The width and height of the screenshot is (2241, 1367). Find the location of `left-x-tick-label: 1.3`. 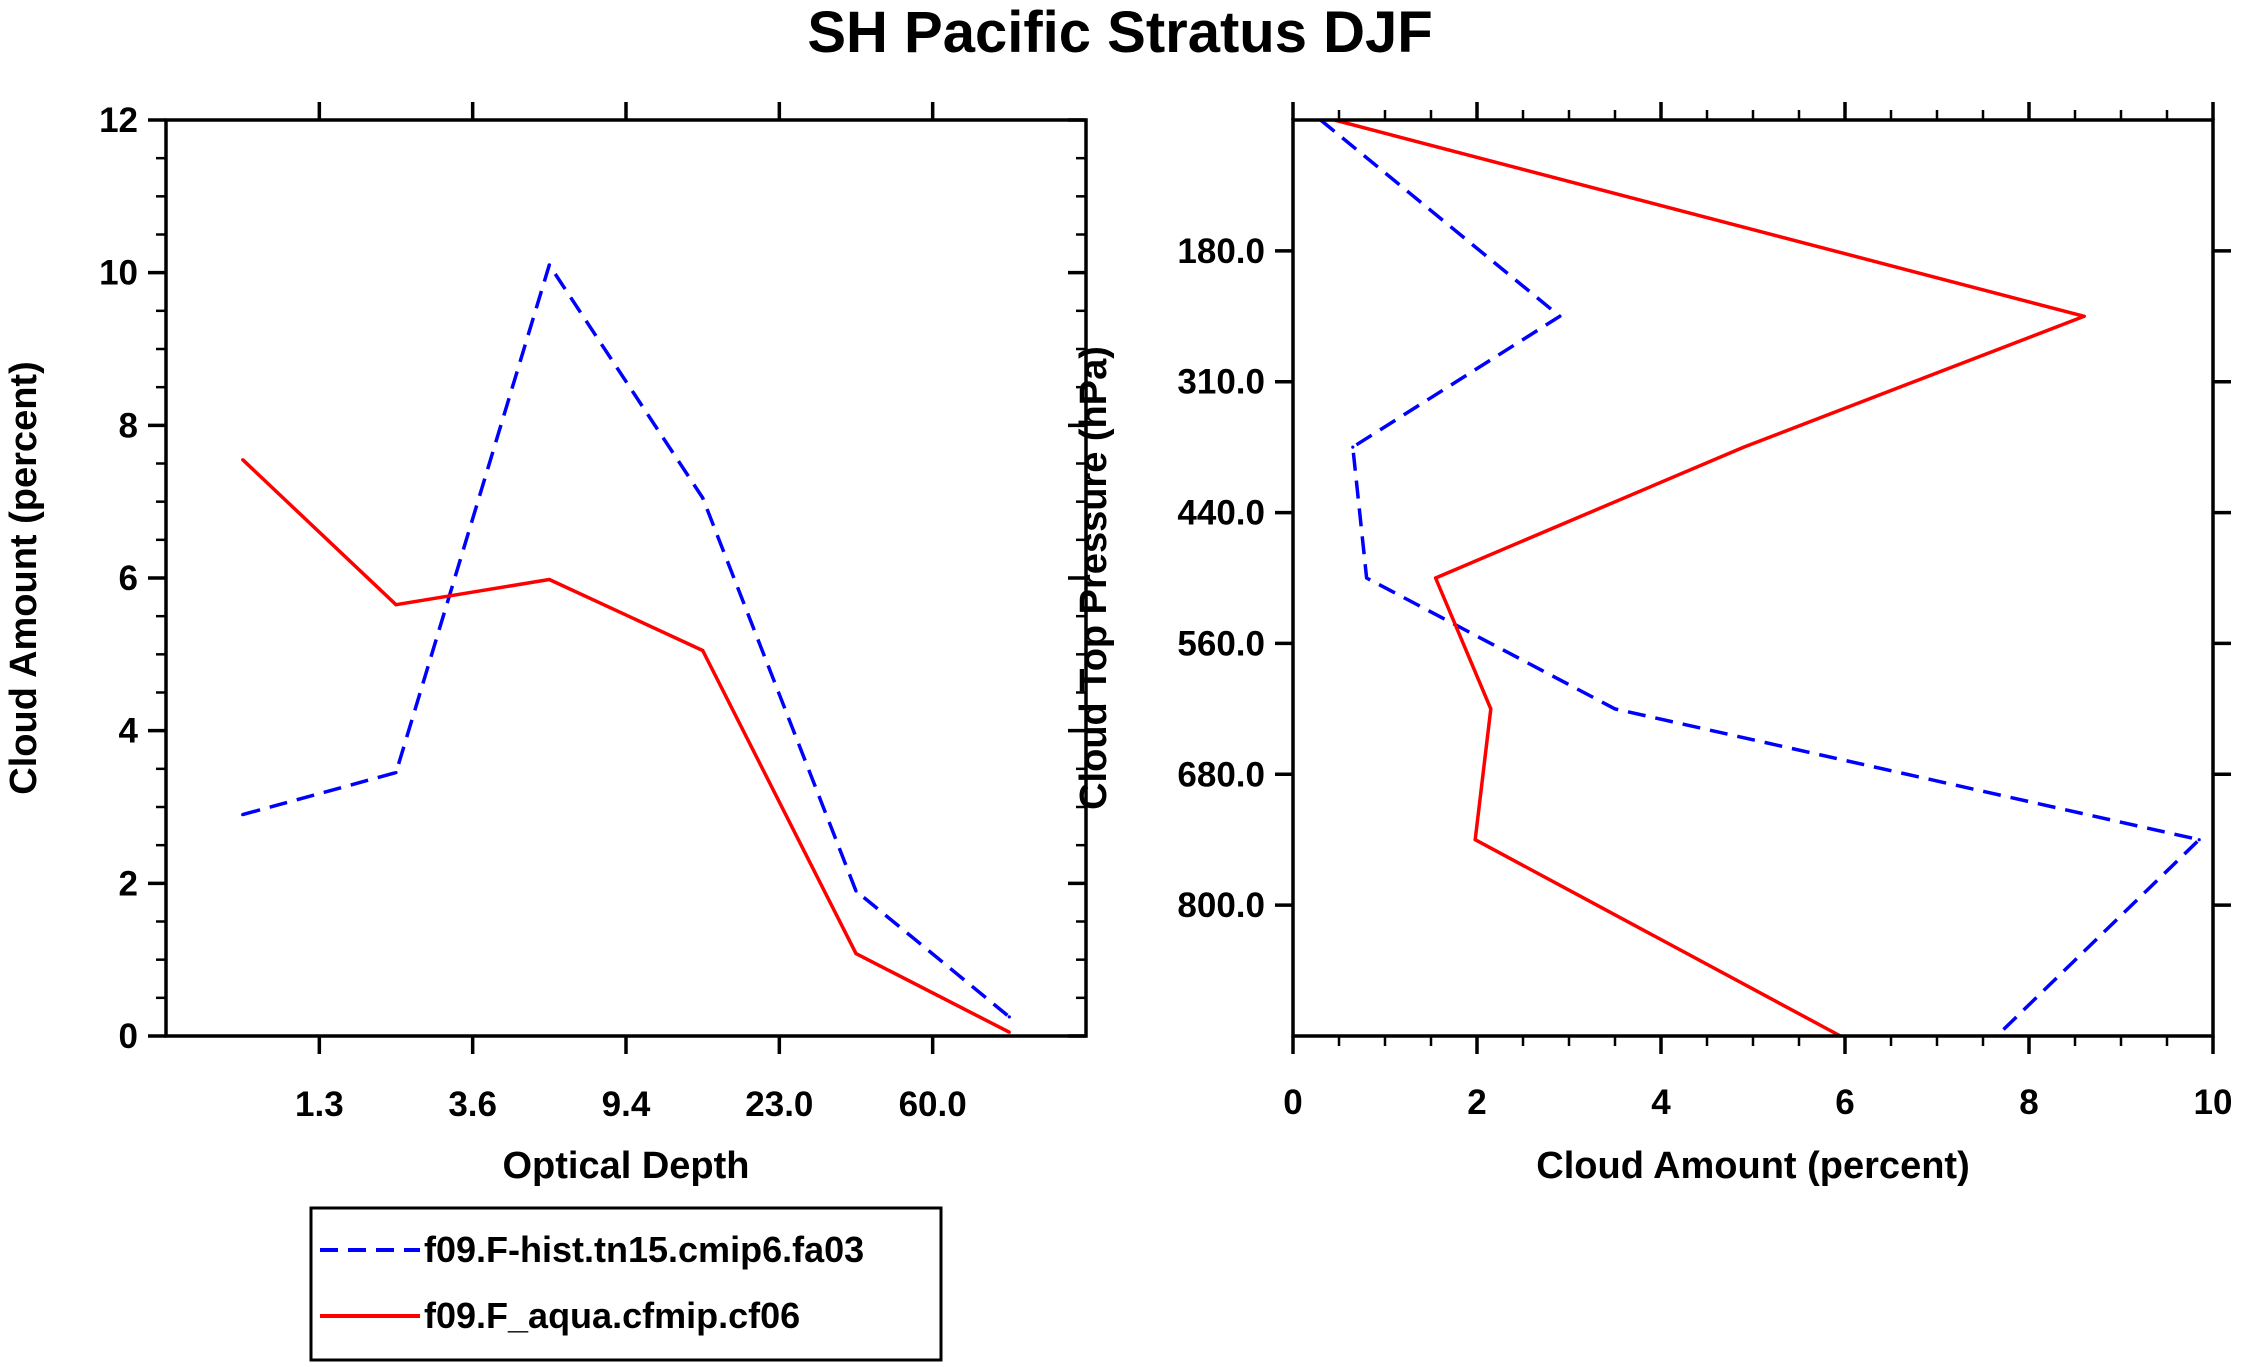

left-x-tick-label: 1.3 is located at coordinates (319, 1104).